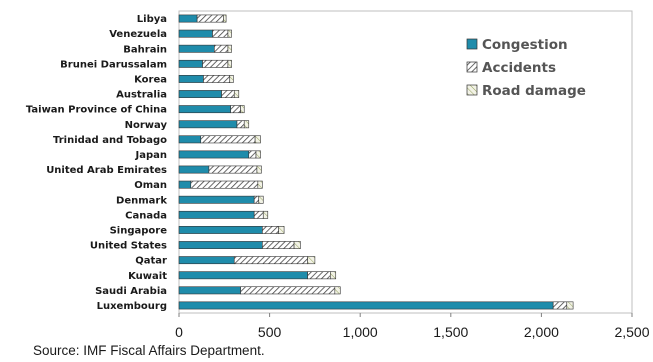 This screenshot has width=653, height=362. What do you see at coordinates (110, 140) in the screenshot?
I see `category-label: Trinidad and Tobago` at bounding box center [110, 140].